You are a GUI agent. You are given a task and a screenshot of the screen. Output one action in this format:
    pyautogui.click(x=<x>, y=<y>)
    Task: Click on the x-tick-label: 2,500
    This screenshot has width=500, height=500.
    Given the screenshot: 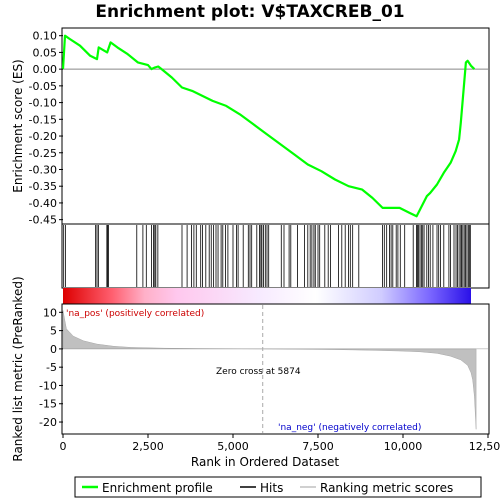 What is the action you would take?
    pyautogui.click(x=148, y=446)
    